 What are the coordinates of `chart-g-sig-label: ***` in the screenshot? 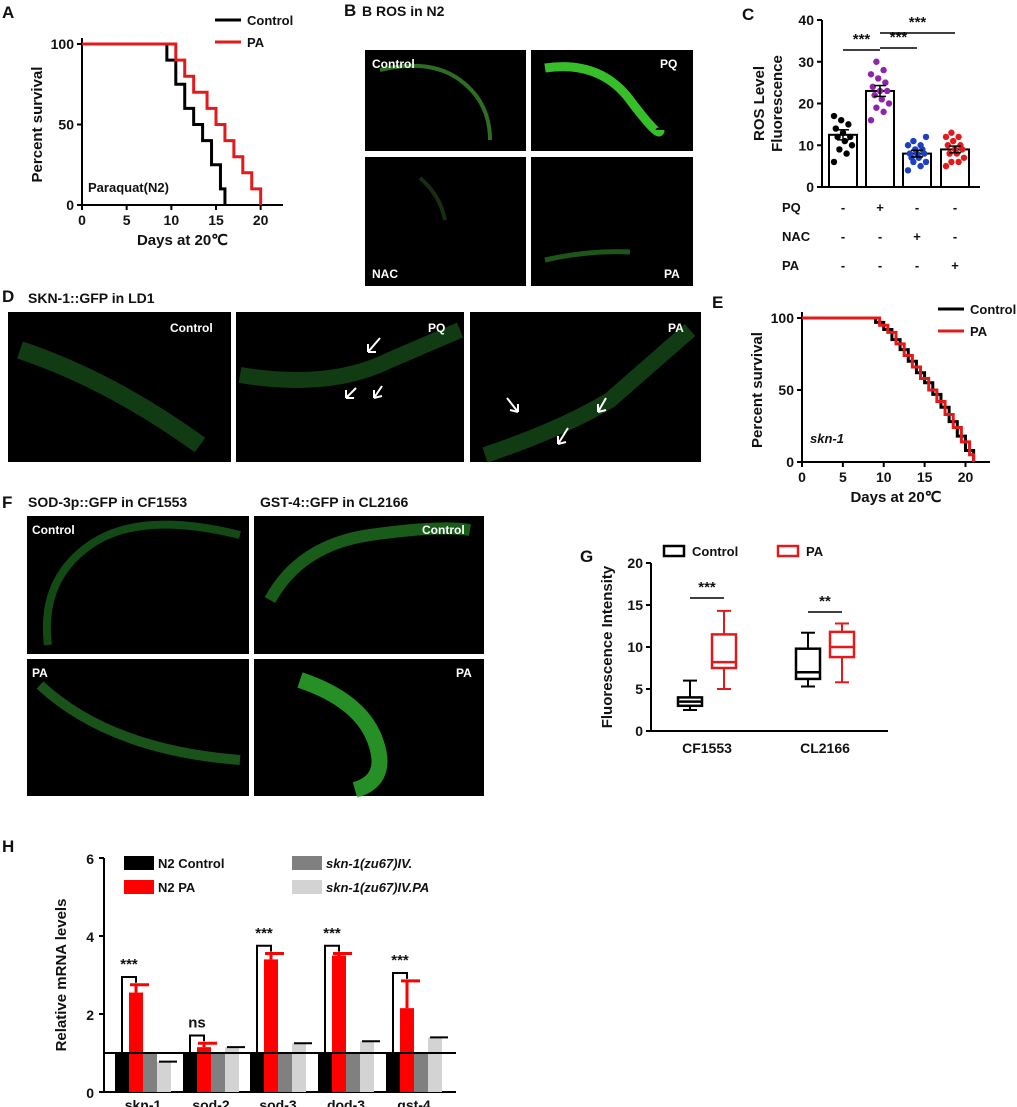 It's located at (707, 587).